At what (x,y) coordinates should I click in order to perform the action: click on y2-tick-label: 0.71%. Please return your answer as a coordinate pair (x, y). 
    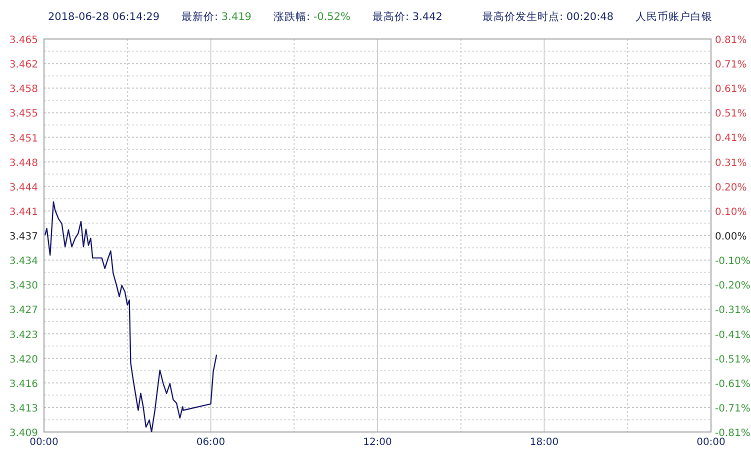
    Looking at the image, I should click on (731, 65).